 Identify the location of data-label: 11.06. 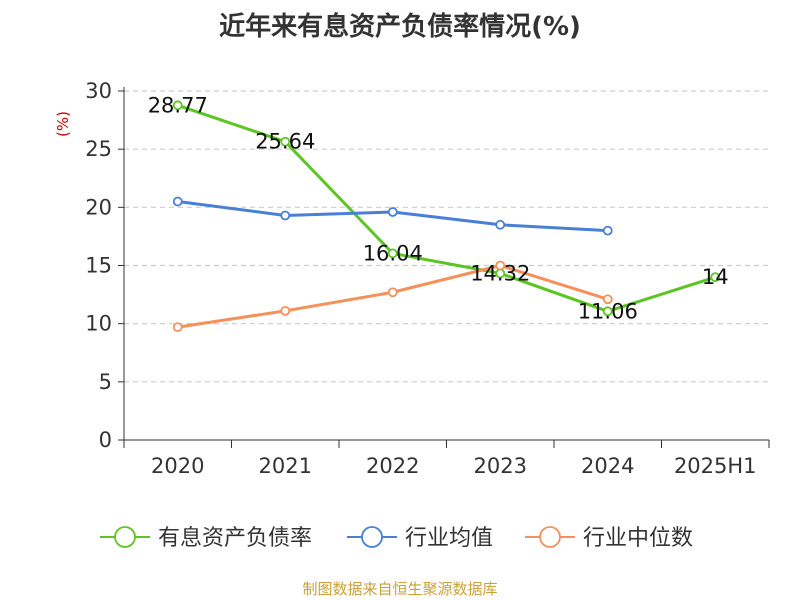
(608, 311).